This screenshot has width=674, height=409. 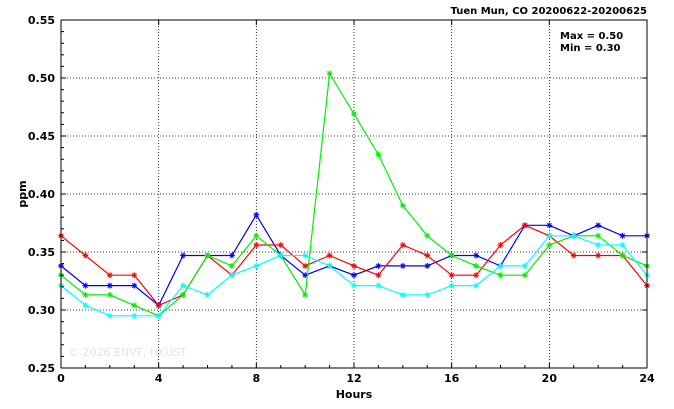 What do you see at coordinates (257, 378) in the screenshot?
I see `x-tick-label: 8` at bounding box center [257, 378].